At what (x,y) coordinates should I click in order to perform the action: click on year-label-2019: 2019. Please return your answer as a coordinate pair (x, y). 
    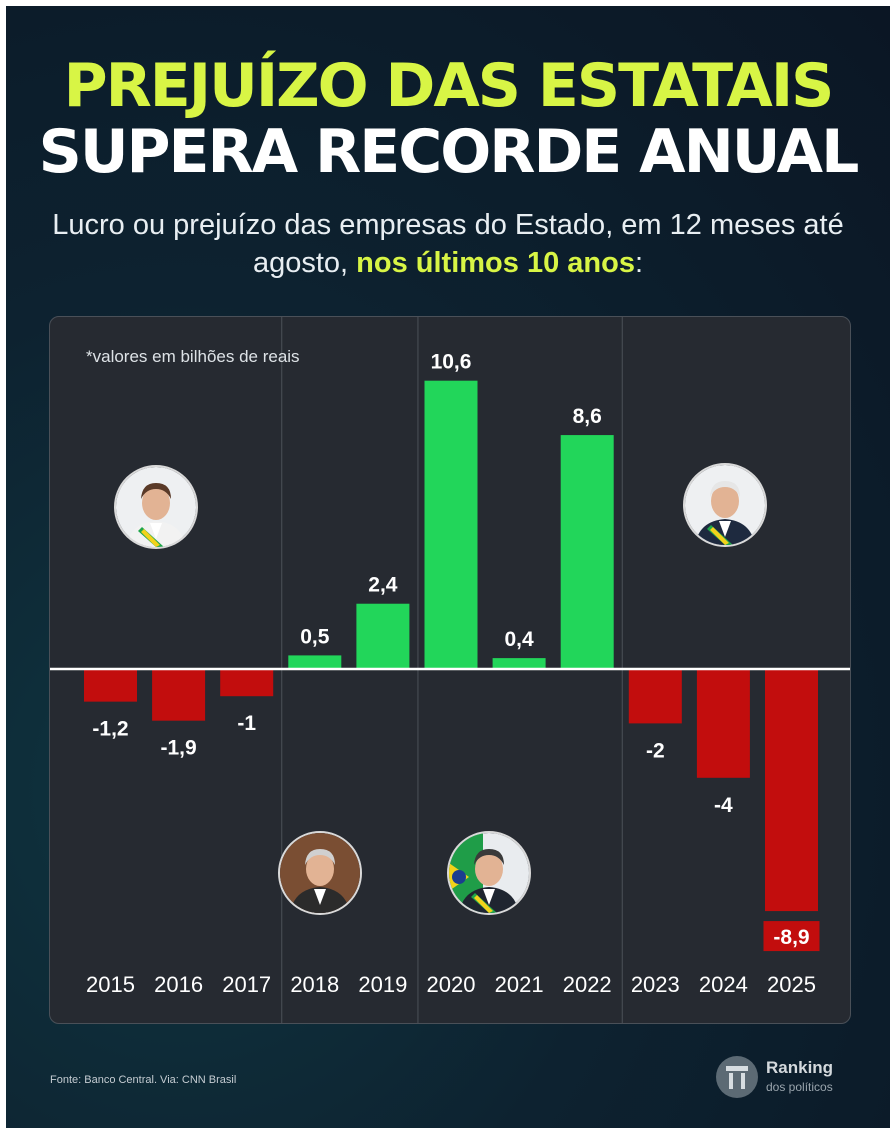
    Looking at the image, I should click on (382, 984).